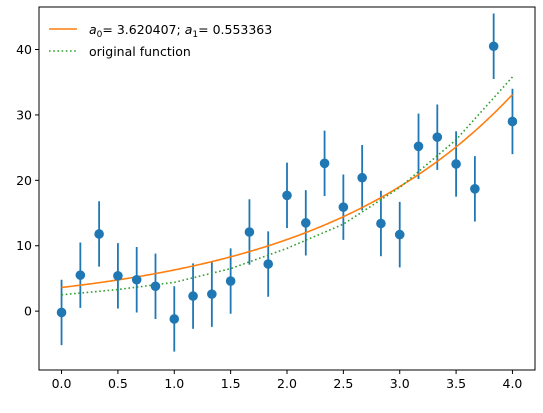 This screenshot has width=543, height=413. I want to click on legend-a0-symbol: a, so click(93, 29).